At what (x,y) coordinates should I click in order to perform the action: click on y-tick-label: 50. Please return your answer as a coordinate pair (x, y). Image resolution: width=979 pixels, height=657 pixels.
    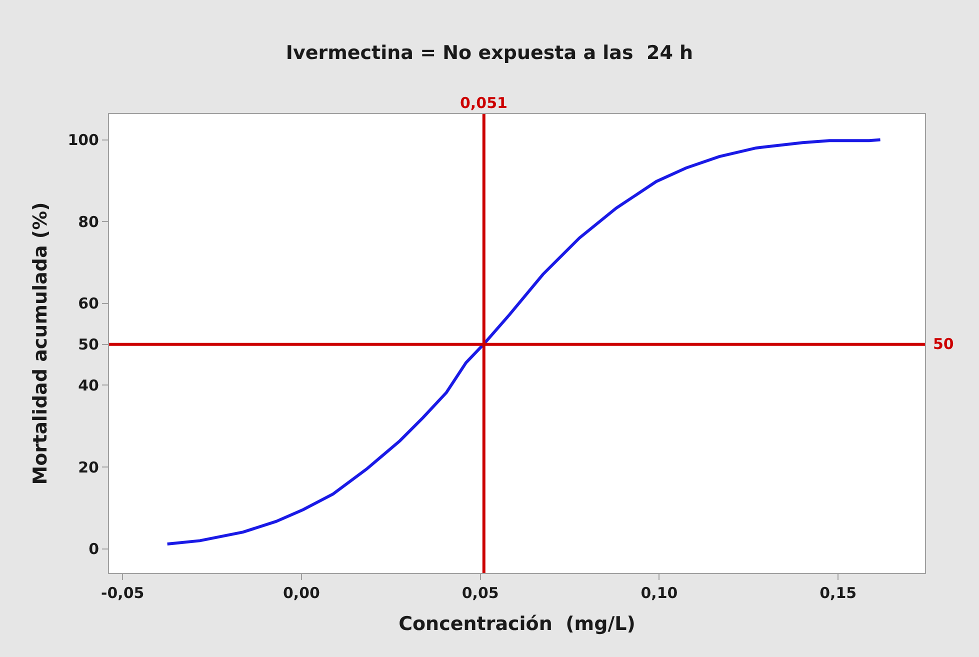
    Looking at the image, I should click on (88, 345).